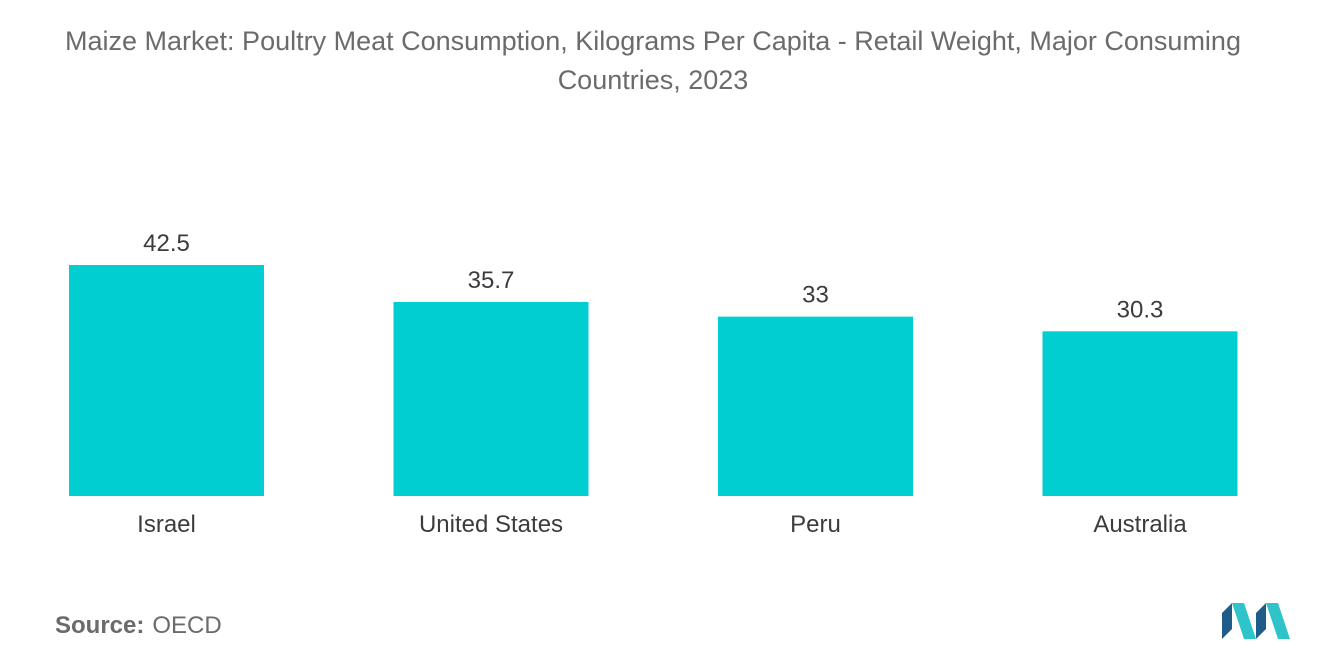  Describe the element at coordinates (1140, 413) in the screenshot. I see `bar-australia` at that location.